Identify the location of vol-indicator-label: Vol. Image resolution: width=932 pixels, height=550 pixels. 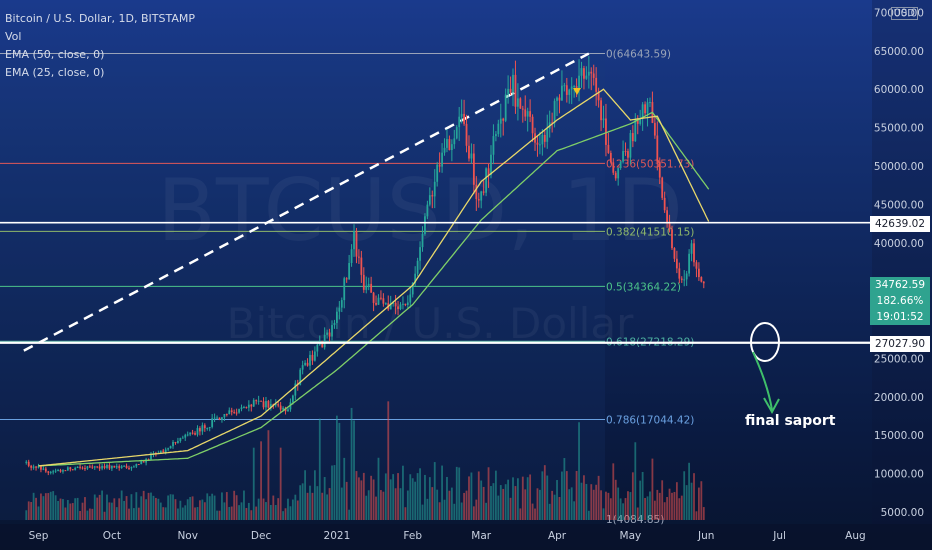
(13, 36).